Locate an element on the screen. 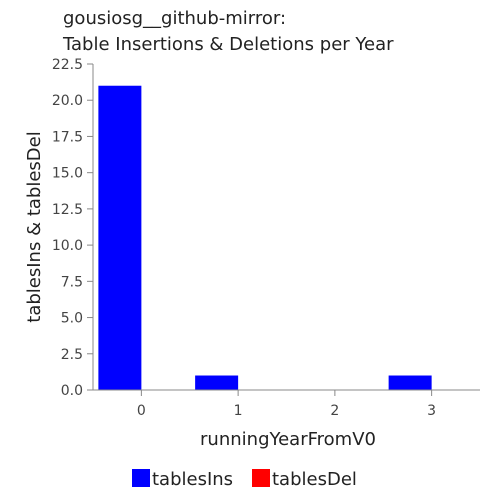 Image resolution: width=500 pixels, height=500 pixels. legend-swatch-tablesIns is located at coordinates (141, 478).